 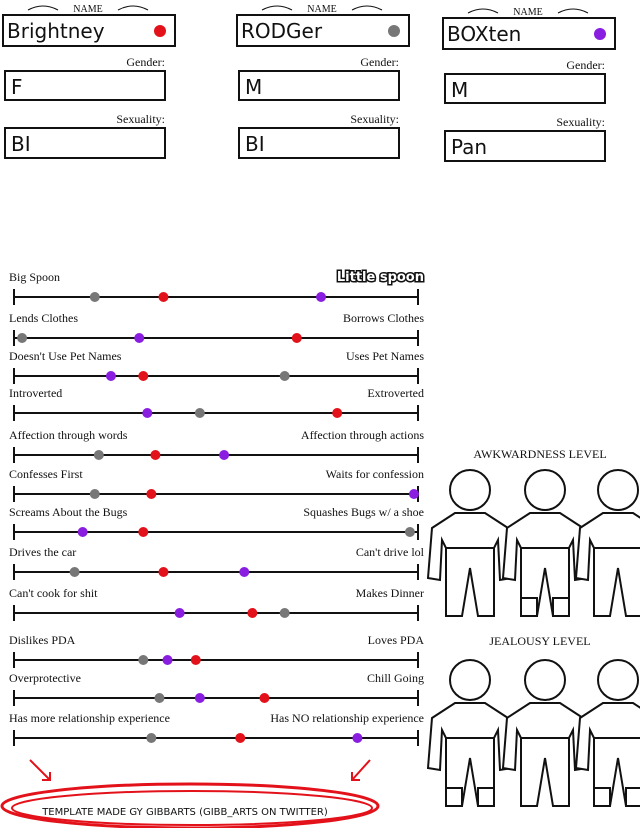 I want to click on gender-value: F, so click(x=17, y=87).